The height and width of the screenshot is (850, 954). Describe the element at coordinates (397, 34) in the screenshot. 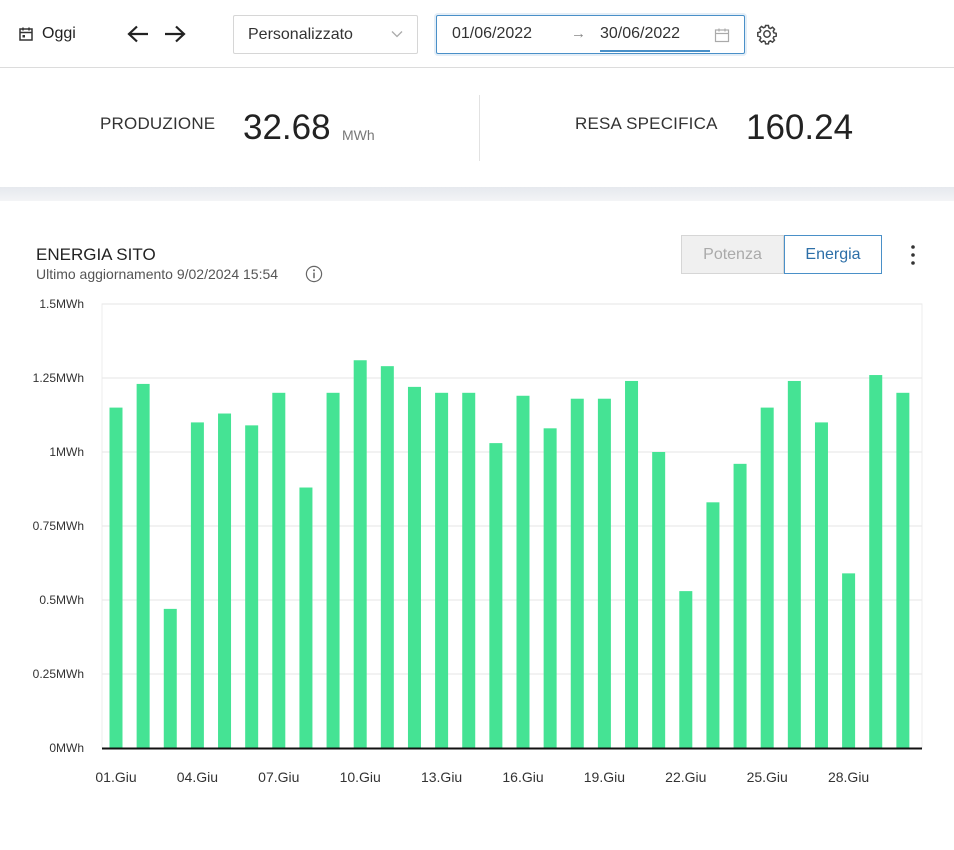

I see `chevron-down-icon` at that location.